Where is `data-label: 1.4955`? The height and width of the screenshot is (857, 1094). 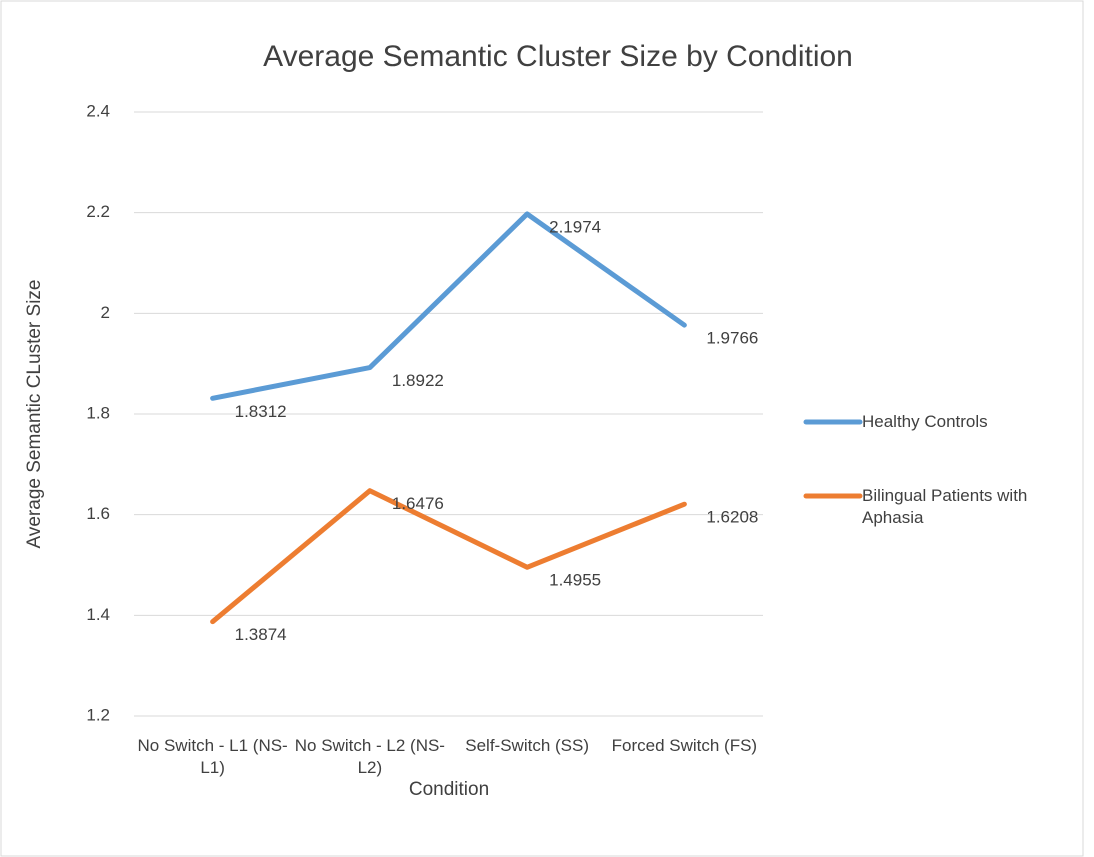
data-label: 1.4955 is located at coordinates (575, 580).